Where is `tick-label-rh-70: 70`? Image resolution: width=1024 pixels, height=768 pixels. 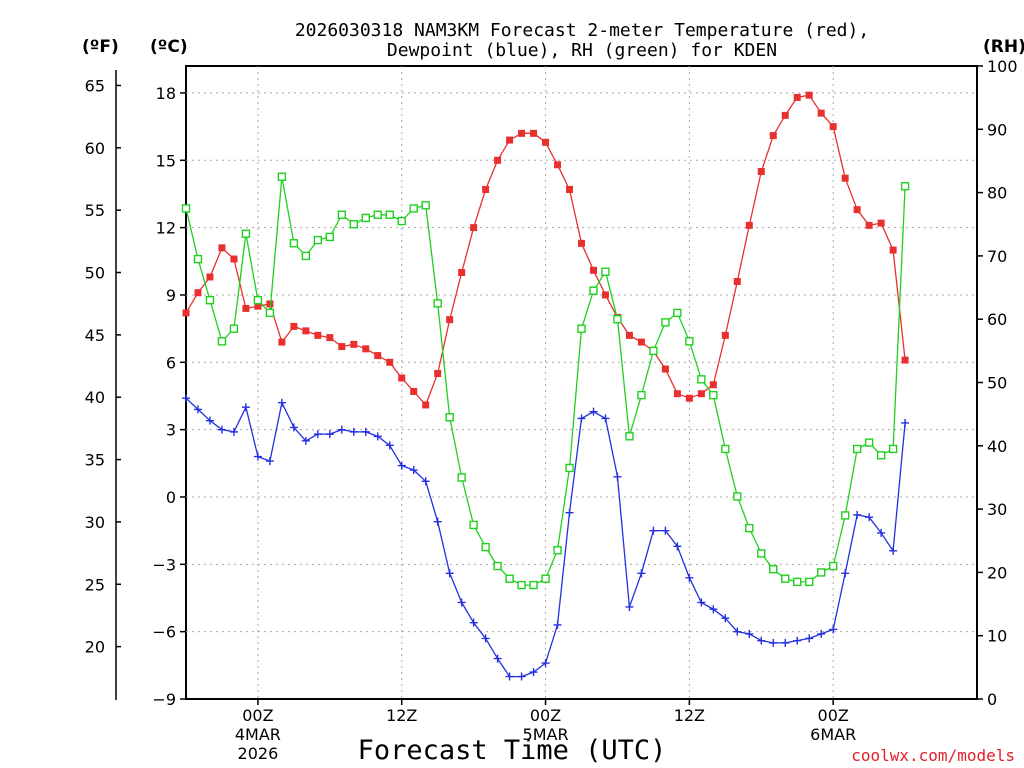
tick-label-rh-70: 70 is located at coordinates (997, 256).